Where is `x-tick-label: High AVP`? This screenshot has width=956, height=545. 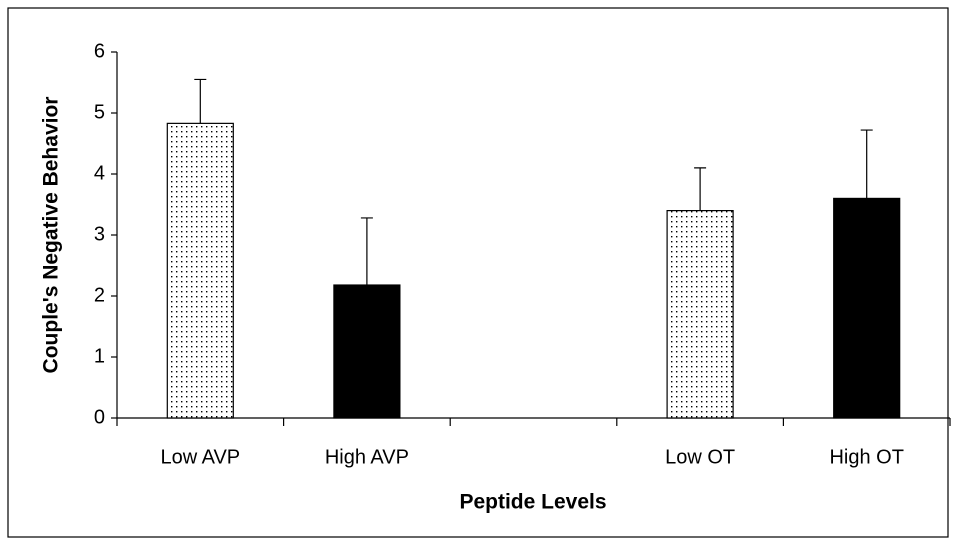
x-tick-label: High AVP is located at coordinates (367, 457).